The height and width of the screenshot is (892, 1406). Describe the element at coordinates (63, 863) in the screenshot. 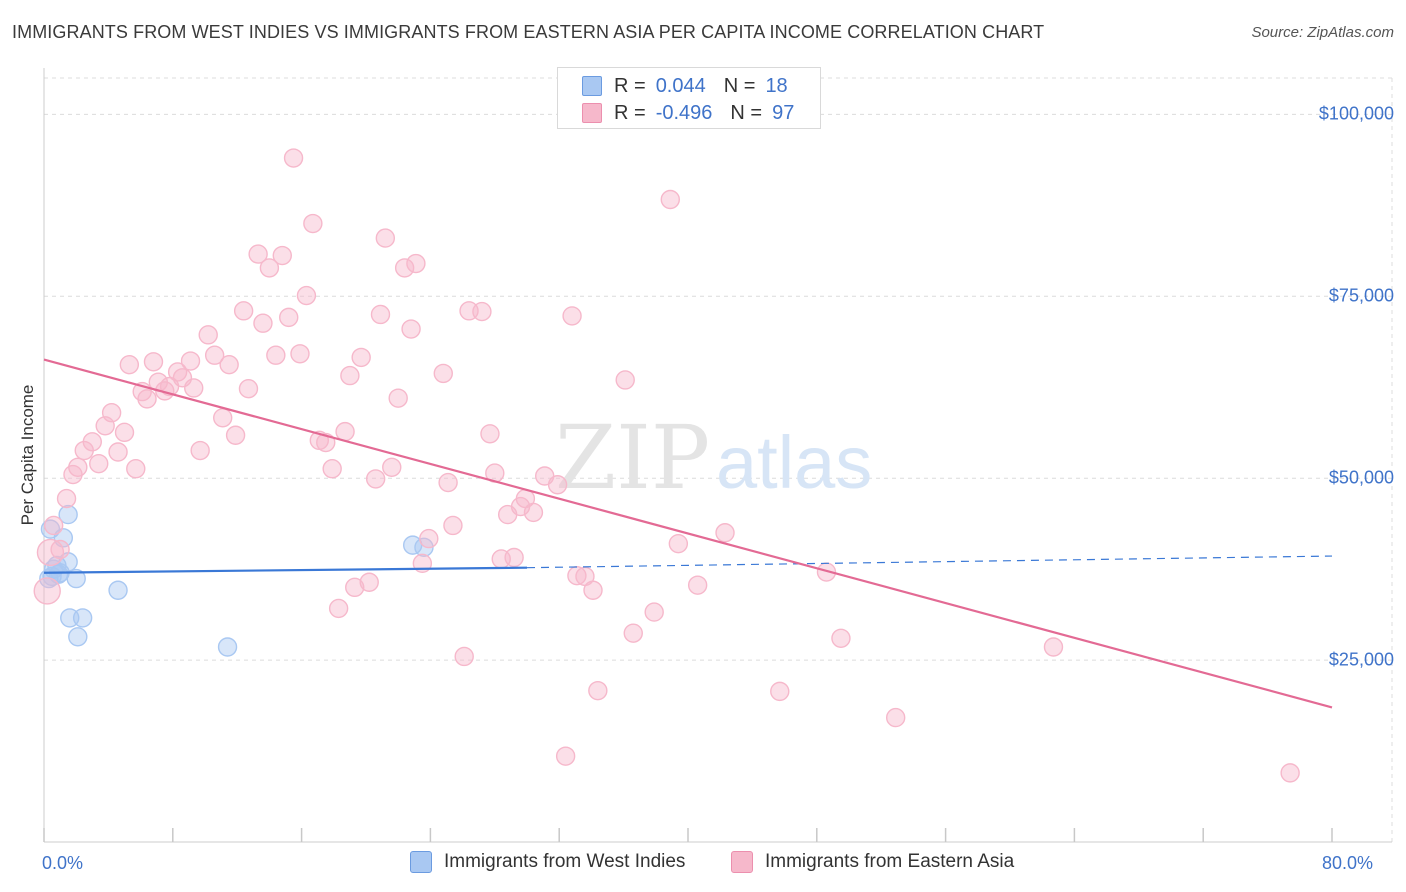

I see `x-tick-label-min: 0.0%` at that location.